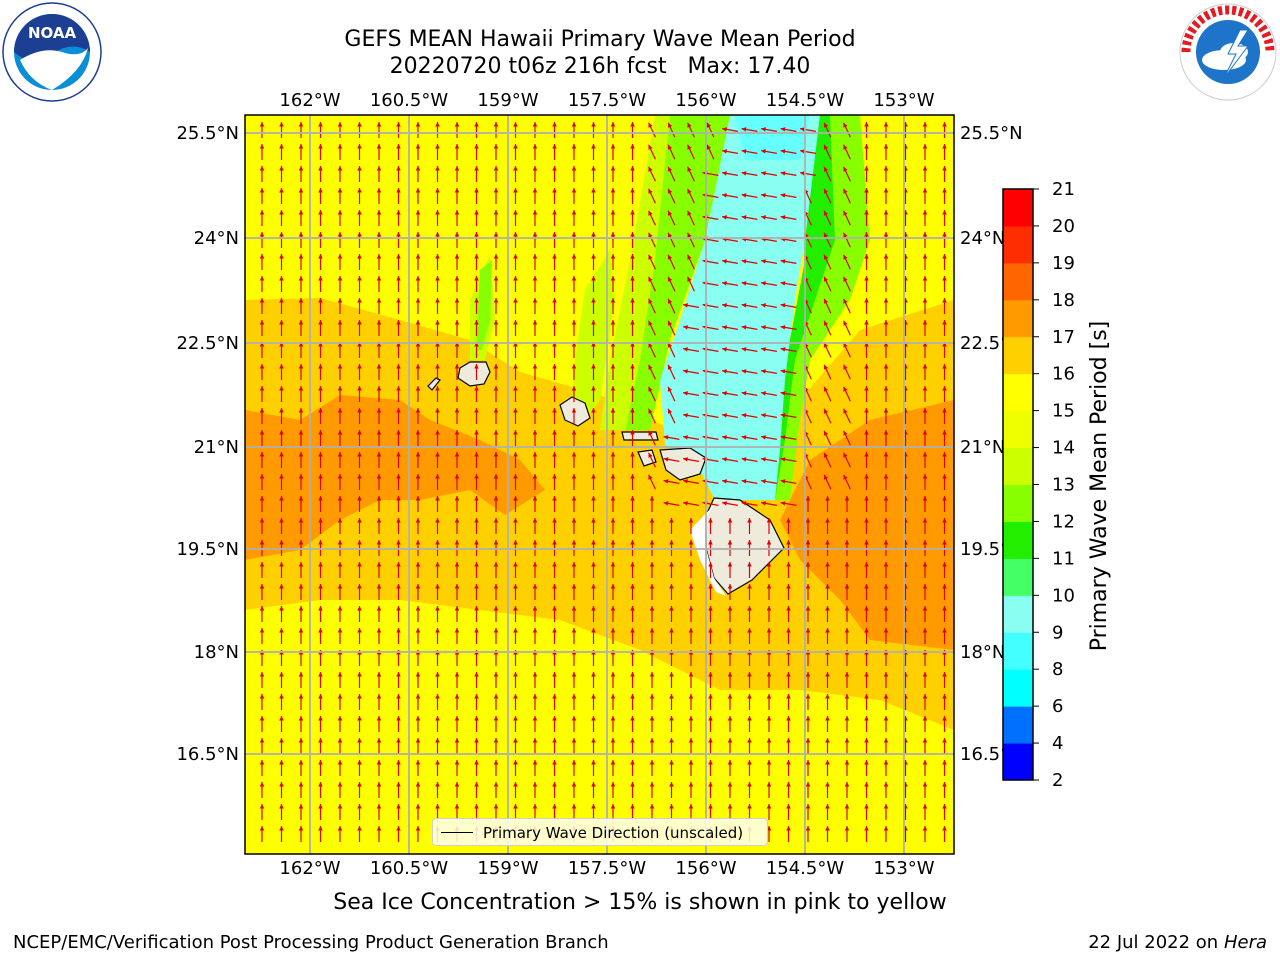 The width and height of the screenshot is (1280, 960). What do you see at coordinates (903, 868) in the screenshot?
I see `lon-label: 153°W` at bounding box center [903, 868].